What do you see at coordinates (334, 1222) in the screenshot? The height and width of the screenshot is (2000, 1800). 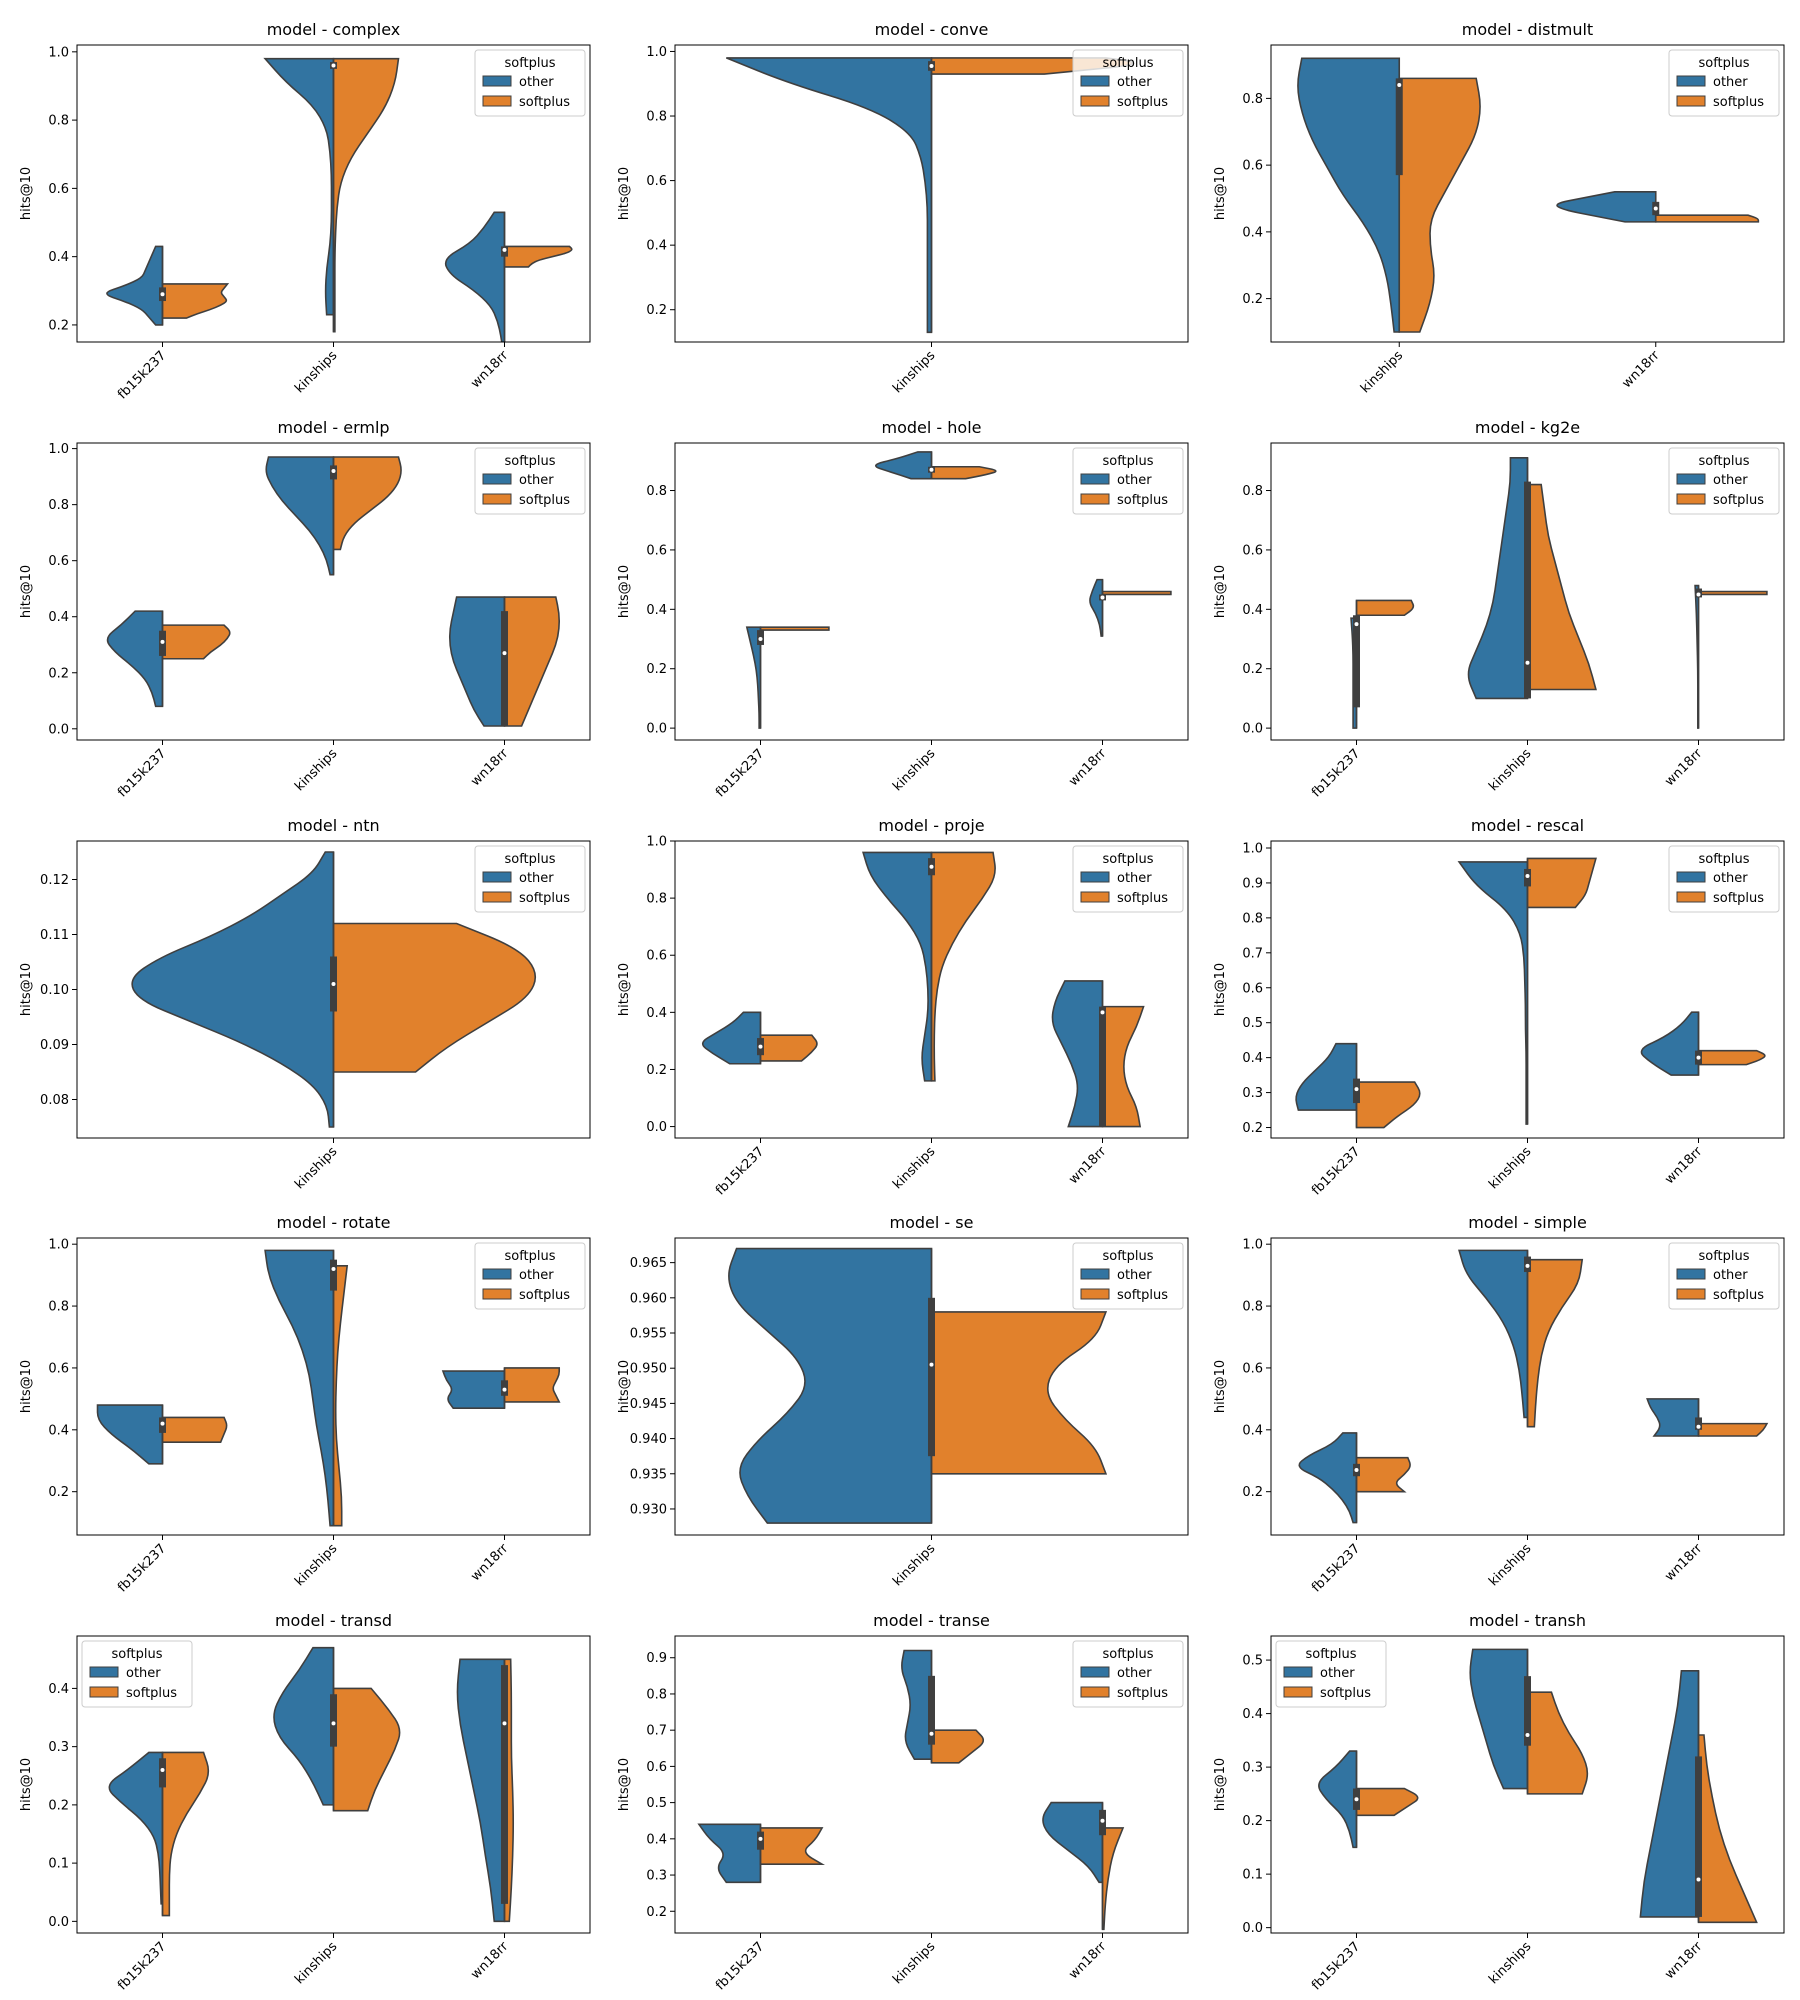 I see `panel-title: model - rotate` at bounding box center [334, 1222].